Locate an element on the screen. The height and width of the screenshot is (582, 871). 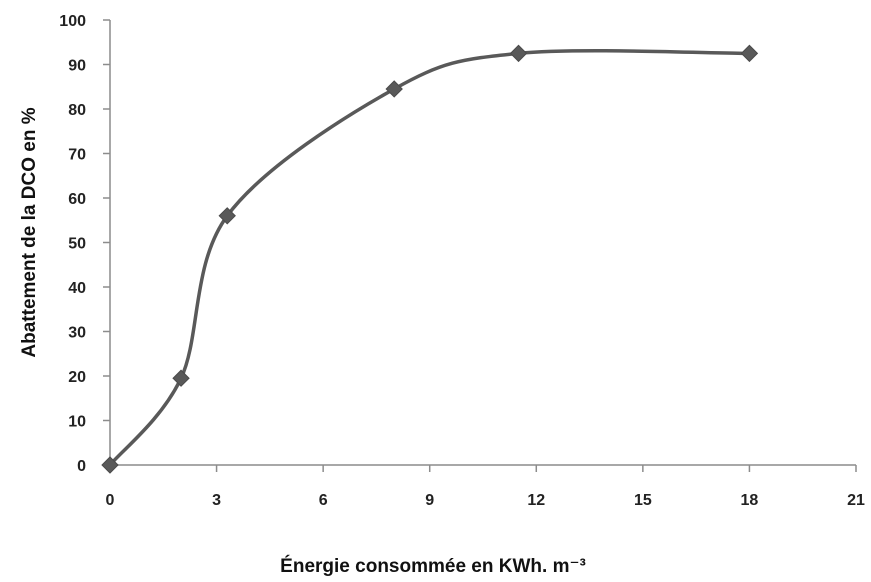
x-tick-label: 9 is located at coordinates (429, 500).